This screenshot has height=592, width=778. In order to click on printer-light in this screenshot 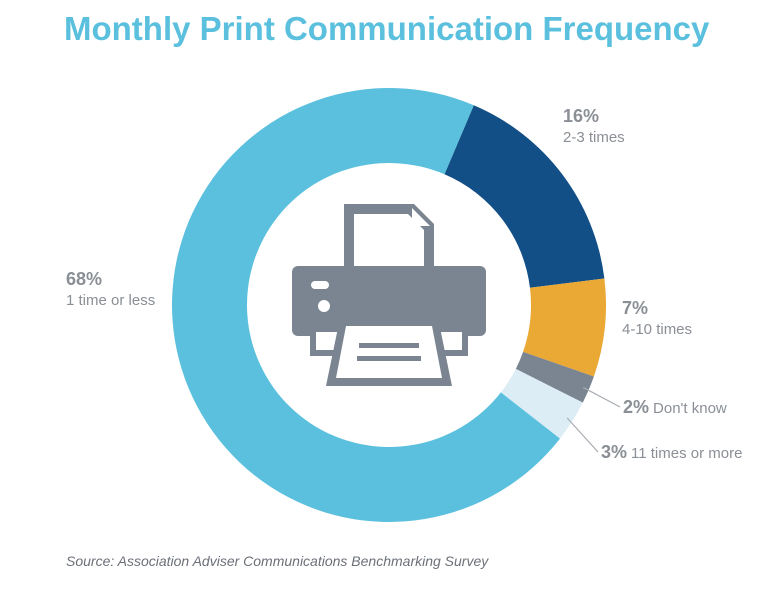, I will do `click(324, 306)`.